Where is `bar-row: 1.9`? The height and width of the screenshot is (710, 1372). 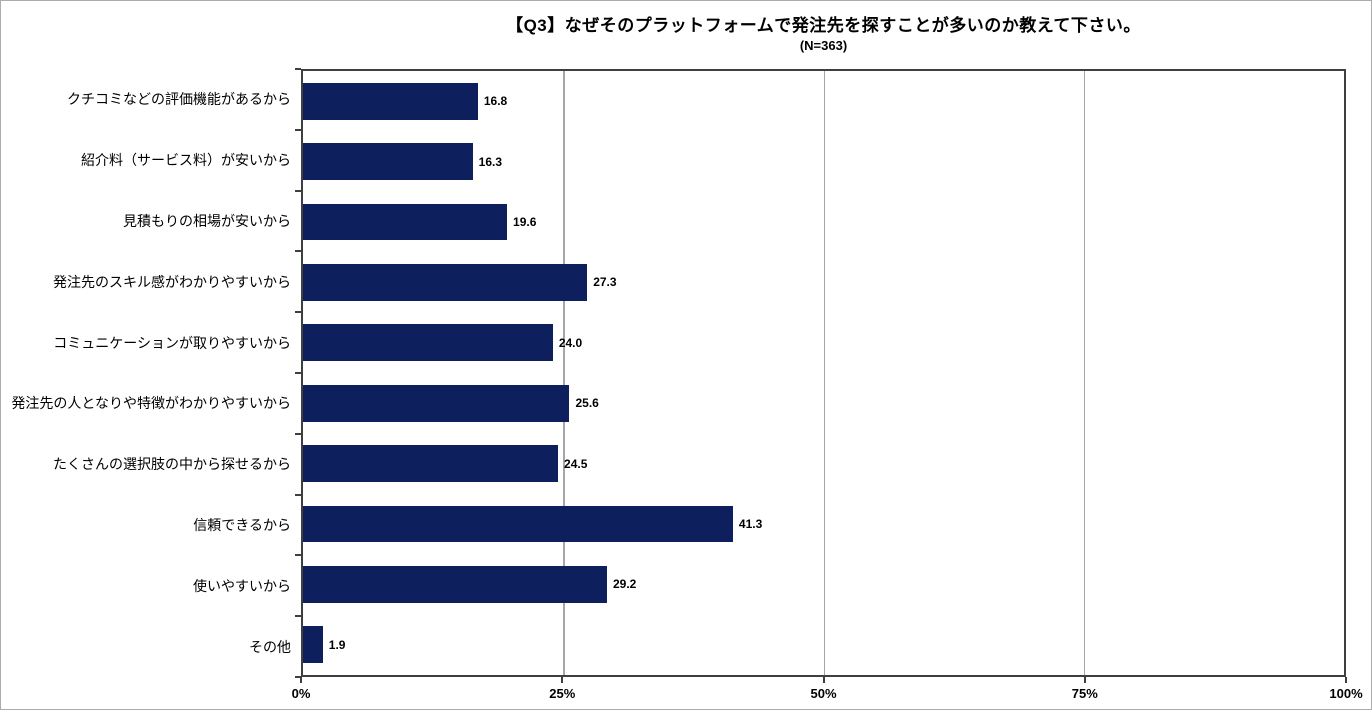
bar-row: 1.9 is located at coordinates (823, 645).